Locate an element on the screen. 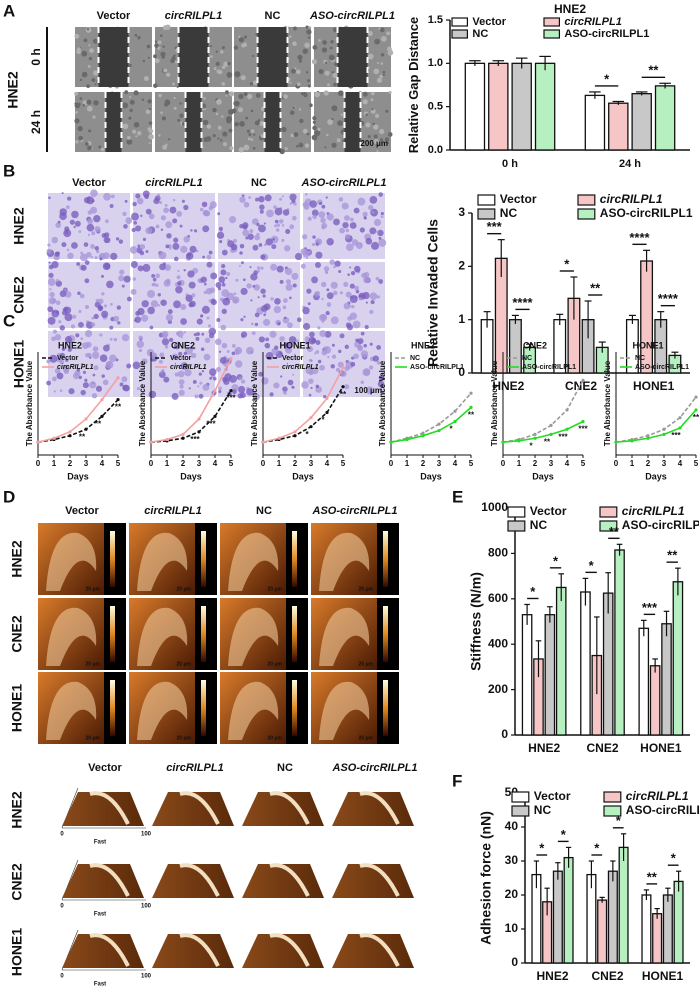 The height and width of the screenshot is (997, 699). y-tick-label: 600 is located at coordinates (498, 598).